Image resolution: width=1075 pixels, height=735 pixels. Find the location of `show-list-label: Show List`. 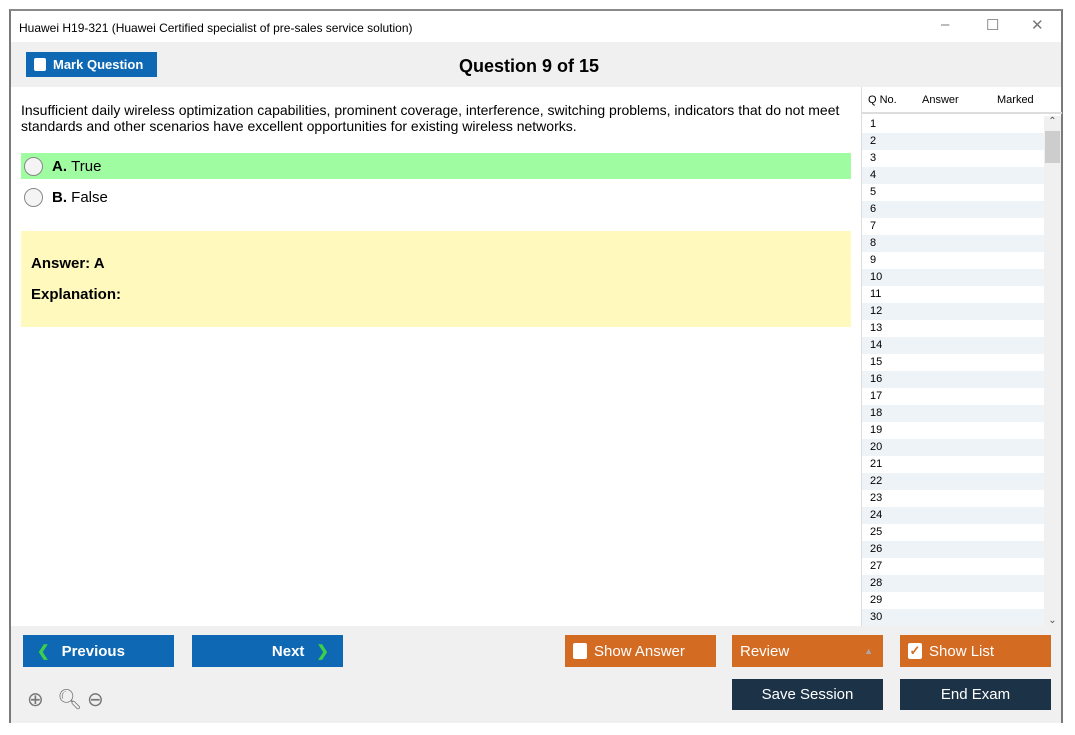

show-list-label: Show List is located at coordinates (962, 651).